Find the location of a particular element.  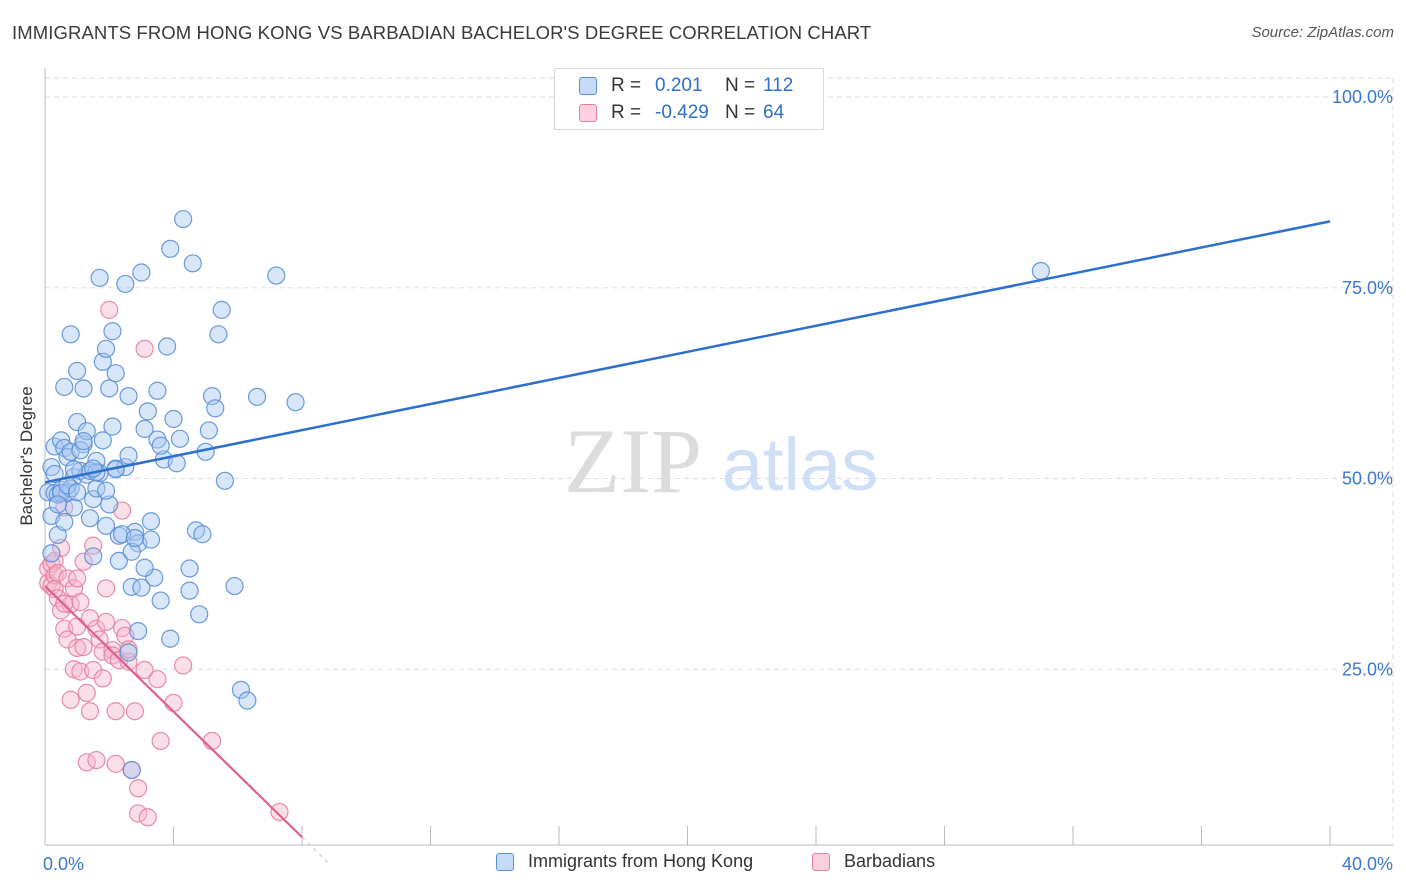

legend-row-hong-kong: R = 0.201 N = 112 is located at coordinates (686, 86).